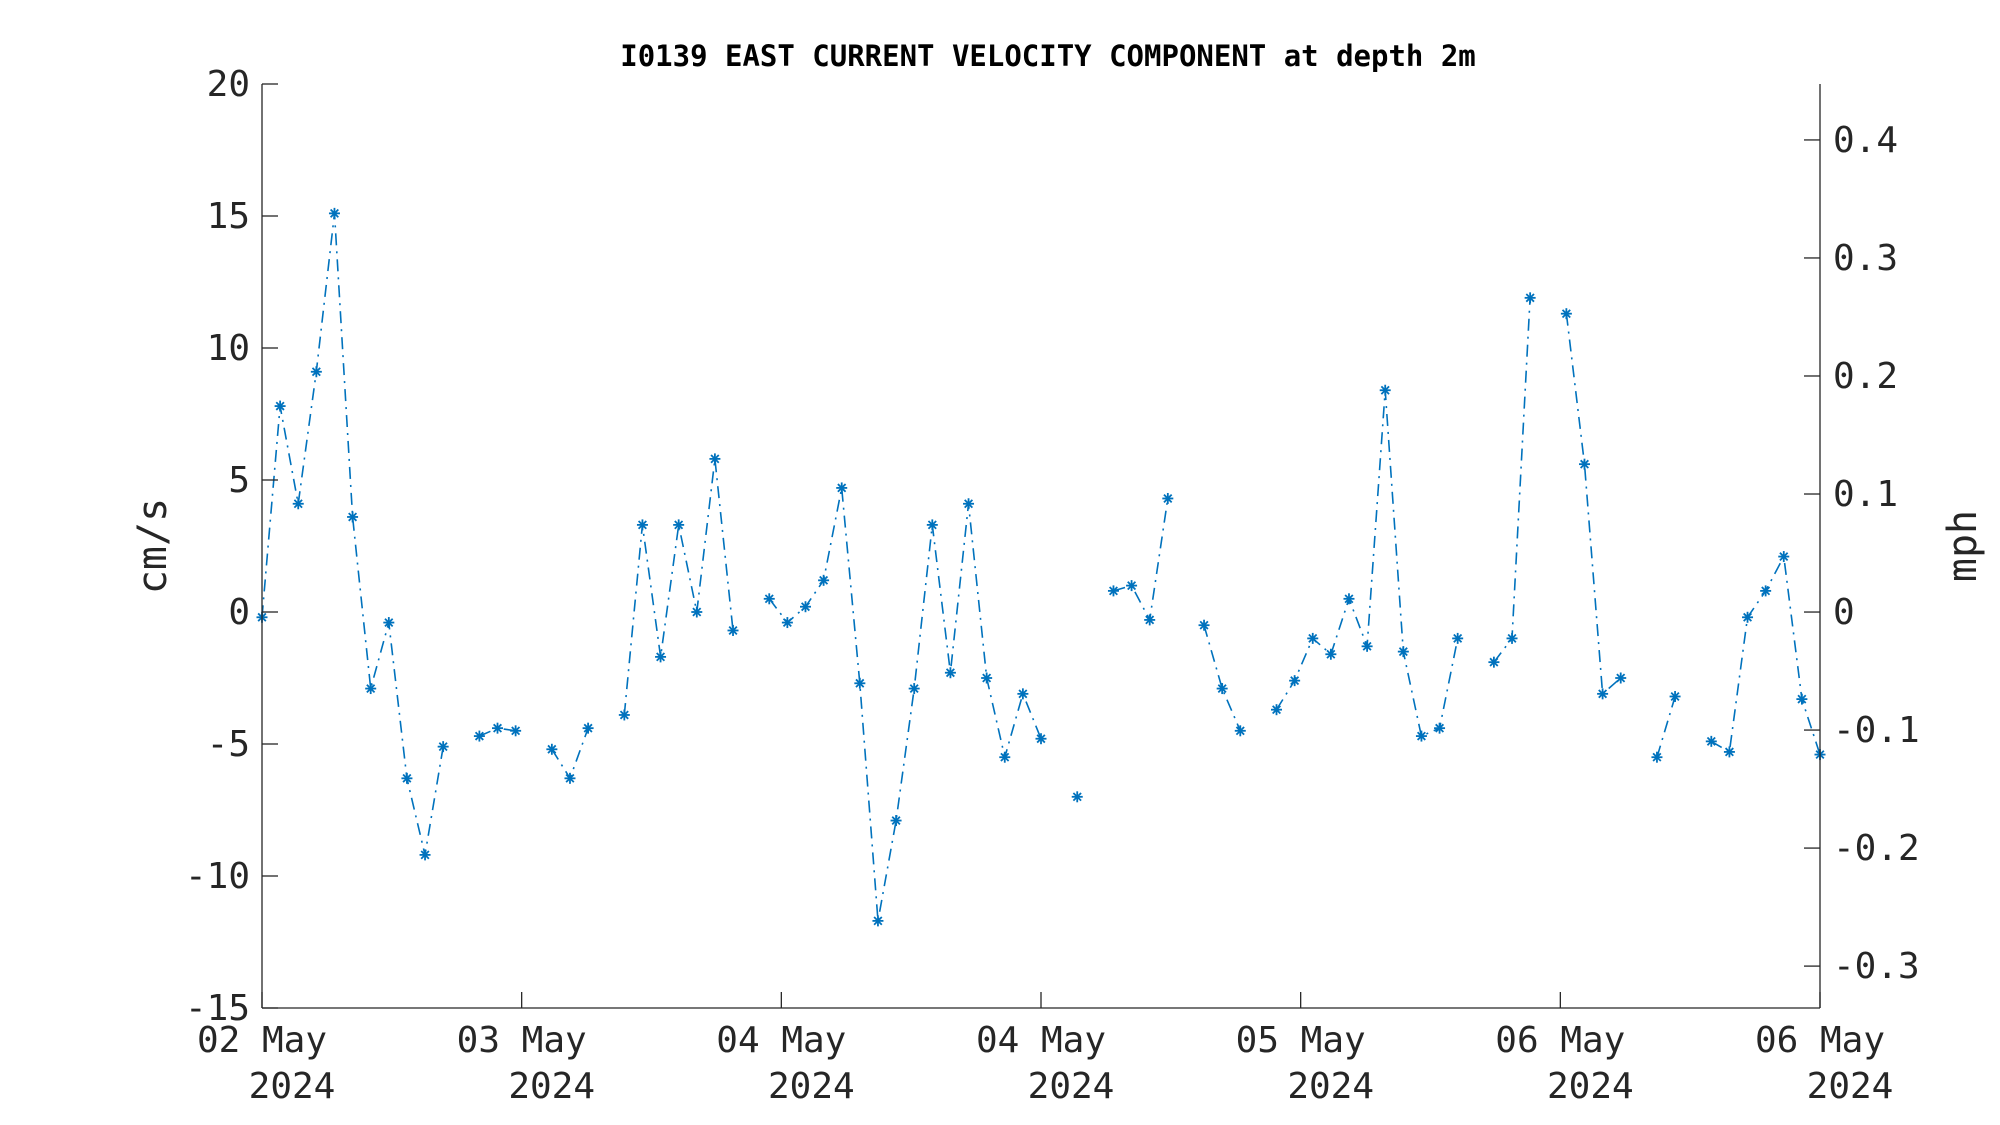 The image size is (2000, 1125). What do you see at coordinates (1865, 494) in the screenshot?
I see `y2-tick-label: 0.1` at bounding box center [1865, 494].